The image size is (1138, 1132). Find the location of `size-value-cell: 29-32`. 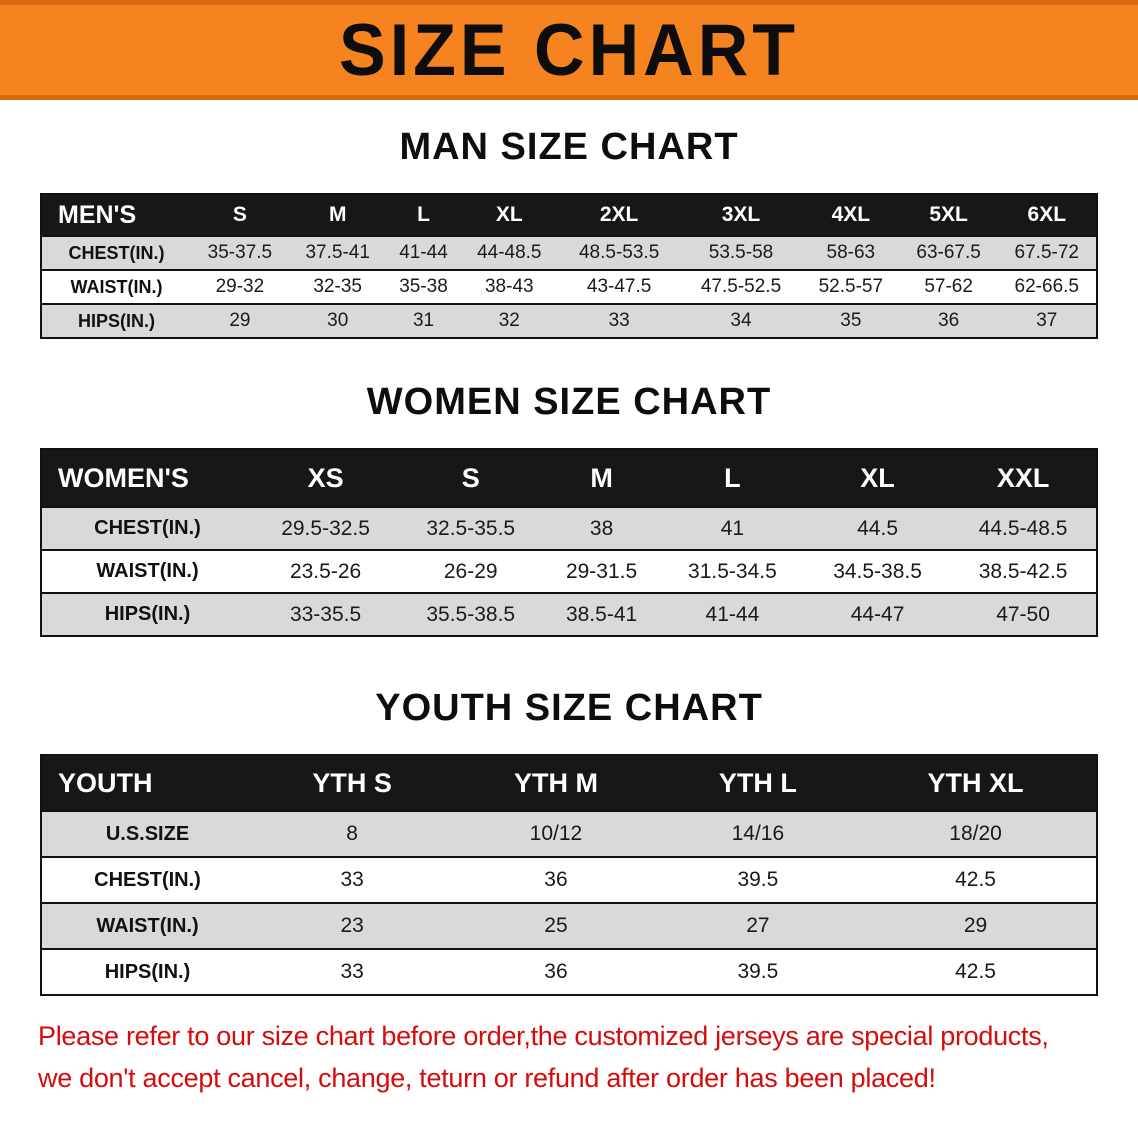

size-value-cell: 29-32 is located at coordinates (240, 286).